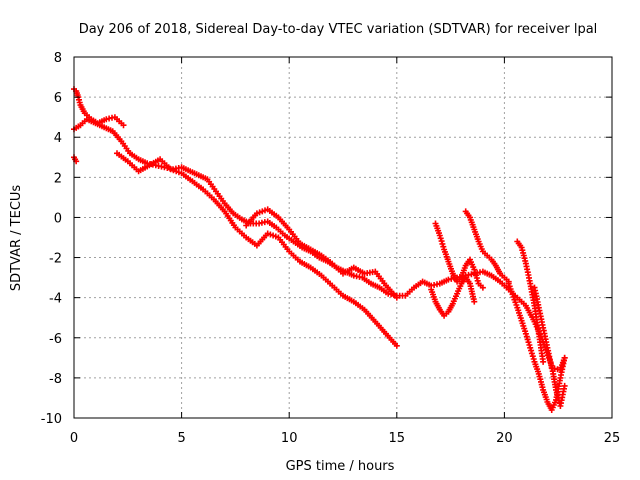 The height and width of the screenshot is (480, 640). I want to click on x-tick-label: 5, so click(181, 438).